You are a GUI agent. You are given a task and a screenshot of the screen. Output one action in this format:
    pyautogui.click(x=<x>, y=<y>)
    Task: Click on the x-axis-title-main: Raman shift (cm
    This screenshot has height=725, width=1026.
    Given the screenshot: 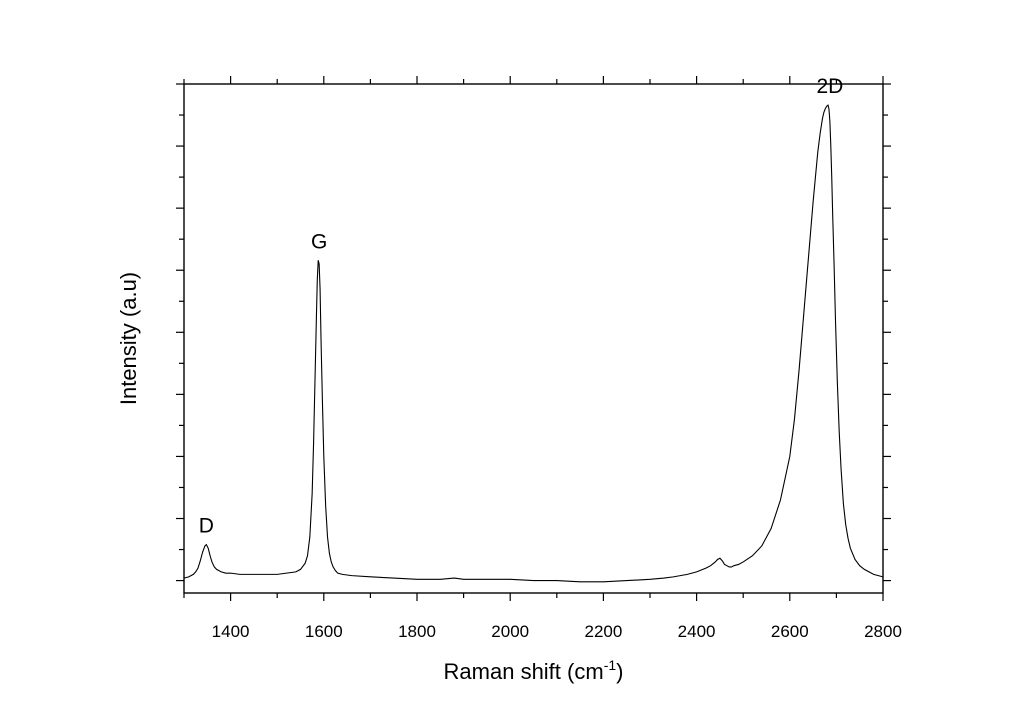 What is the action you would take?
    pyautogui.click(x=524, y=671)
    